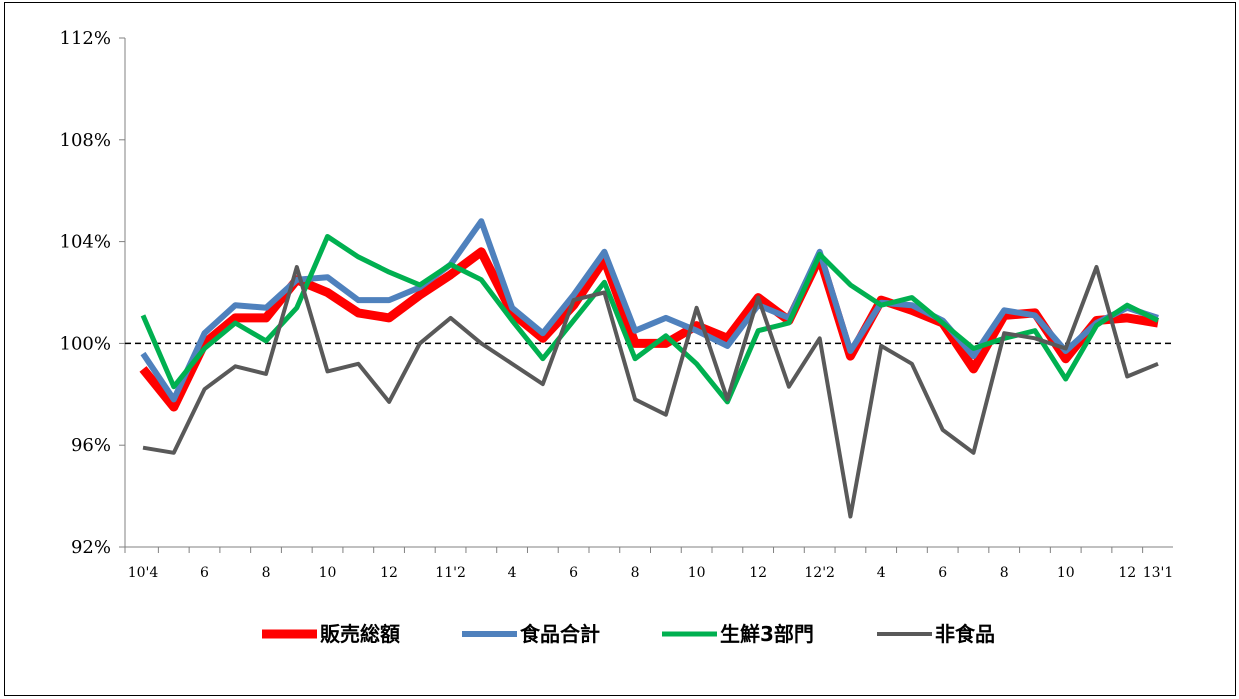 This screenshot has width=1239, height=699. I want to click on legend-label-3: 生鮮3部門, so click(767, 634).